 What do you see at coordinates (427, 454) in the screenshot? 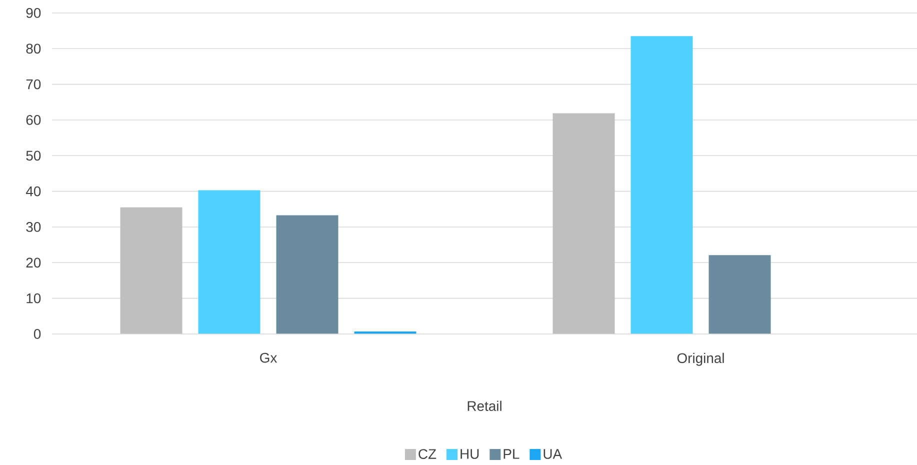
I see `legend-label: CZ` at bounding box center [427, 454].